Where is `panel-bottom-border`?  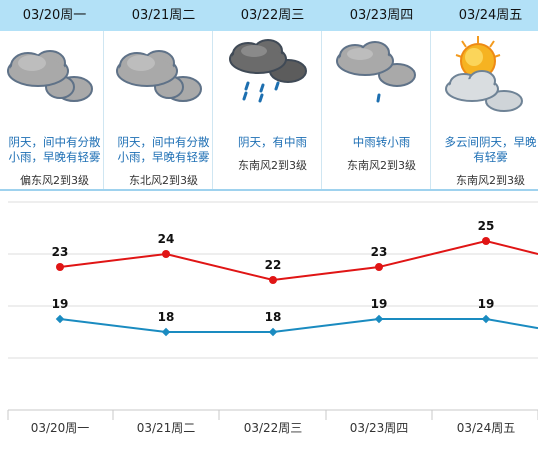
panel-bottom-border is located at coordinates (269, 190).